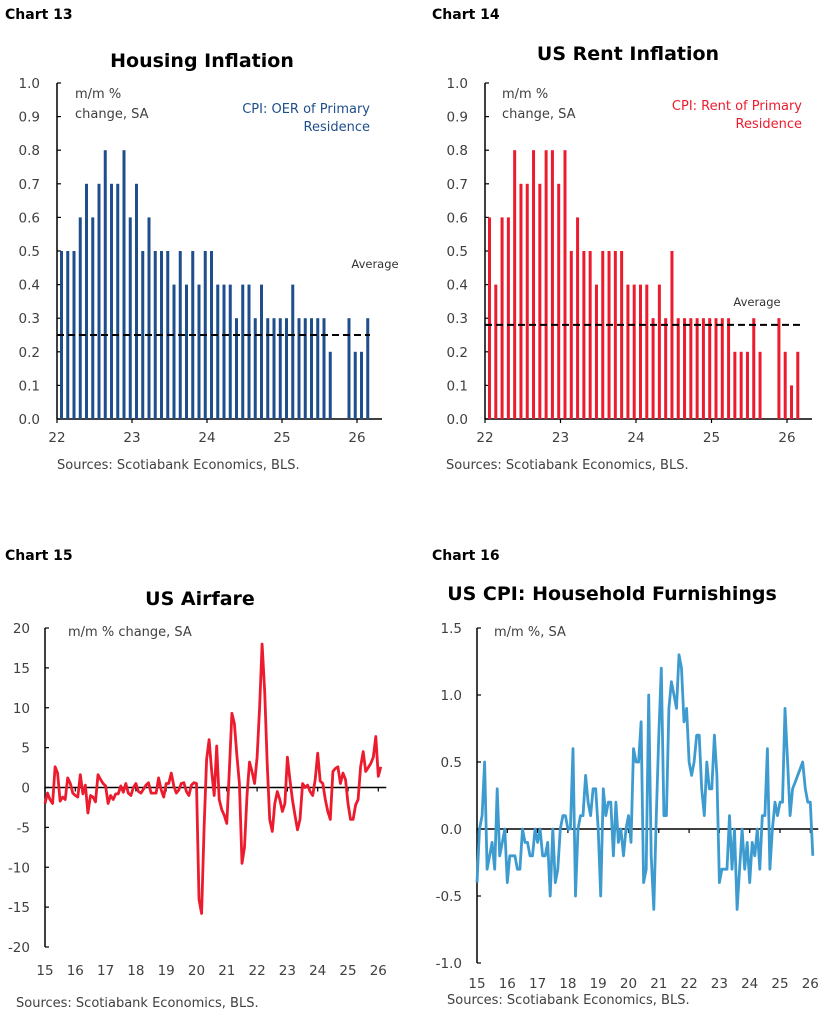 The image size is (828, 1023). What do you see at coordinates (612, 594) in the screenshot?
I see `chart-title: US CPI: Household Furnishings` at bounding box center [612, 594].